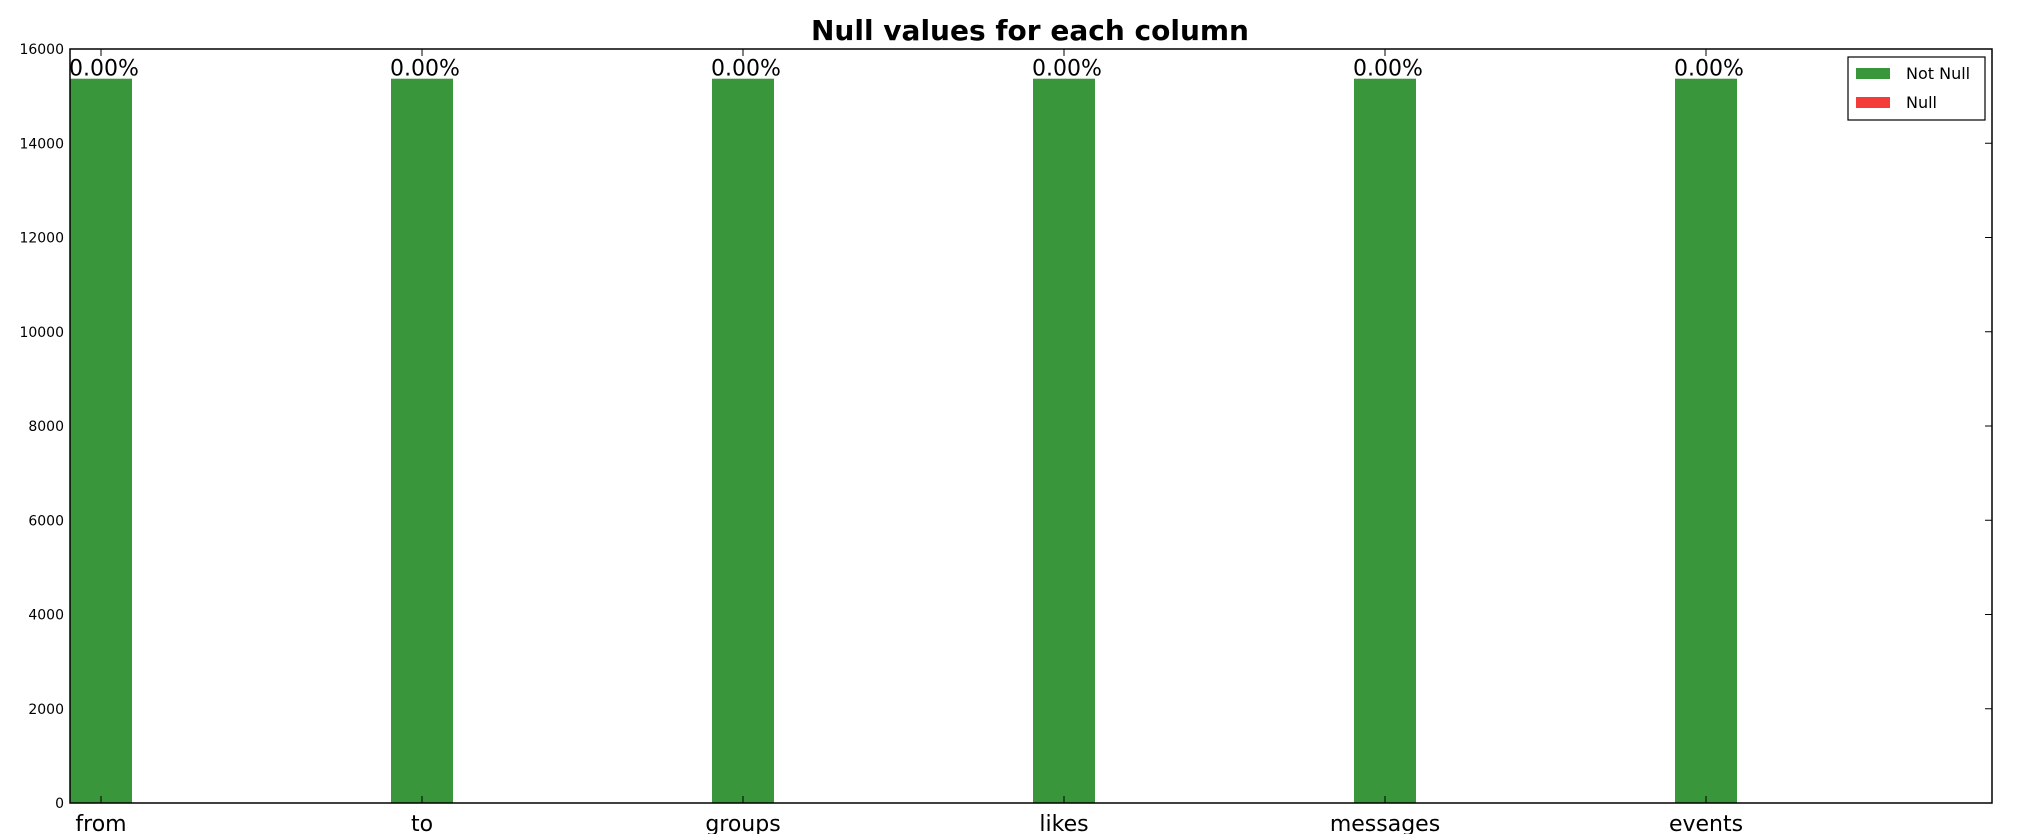 Image resolution: width=2018 pixels, height=834 pixels. Describe the element at coordinates (41, 239) in the screenshot. I see `y-tick-label: 12000` at that location.